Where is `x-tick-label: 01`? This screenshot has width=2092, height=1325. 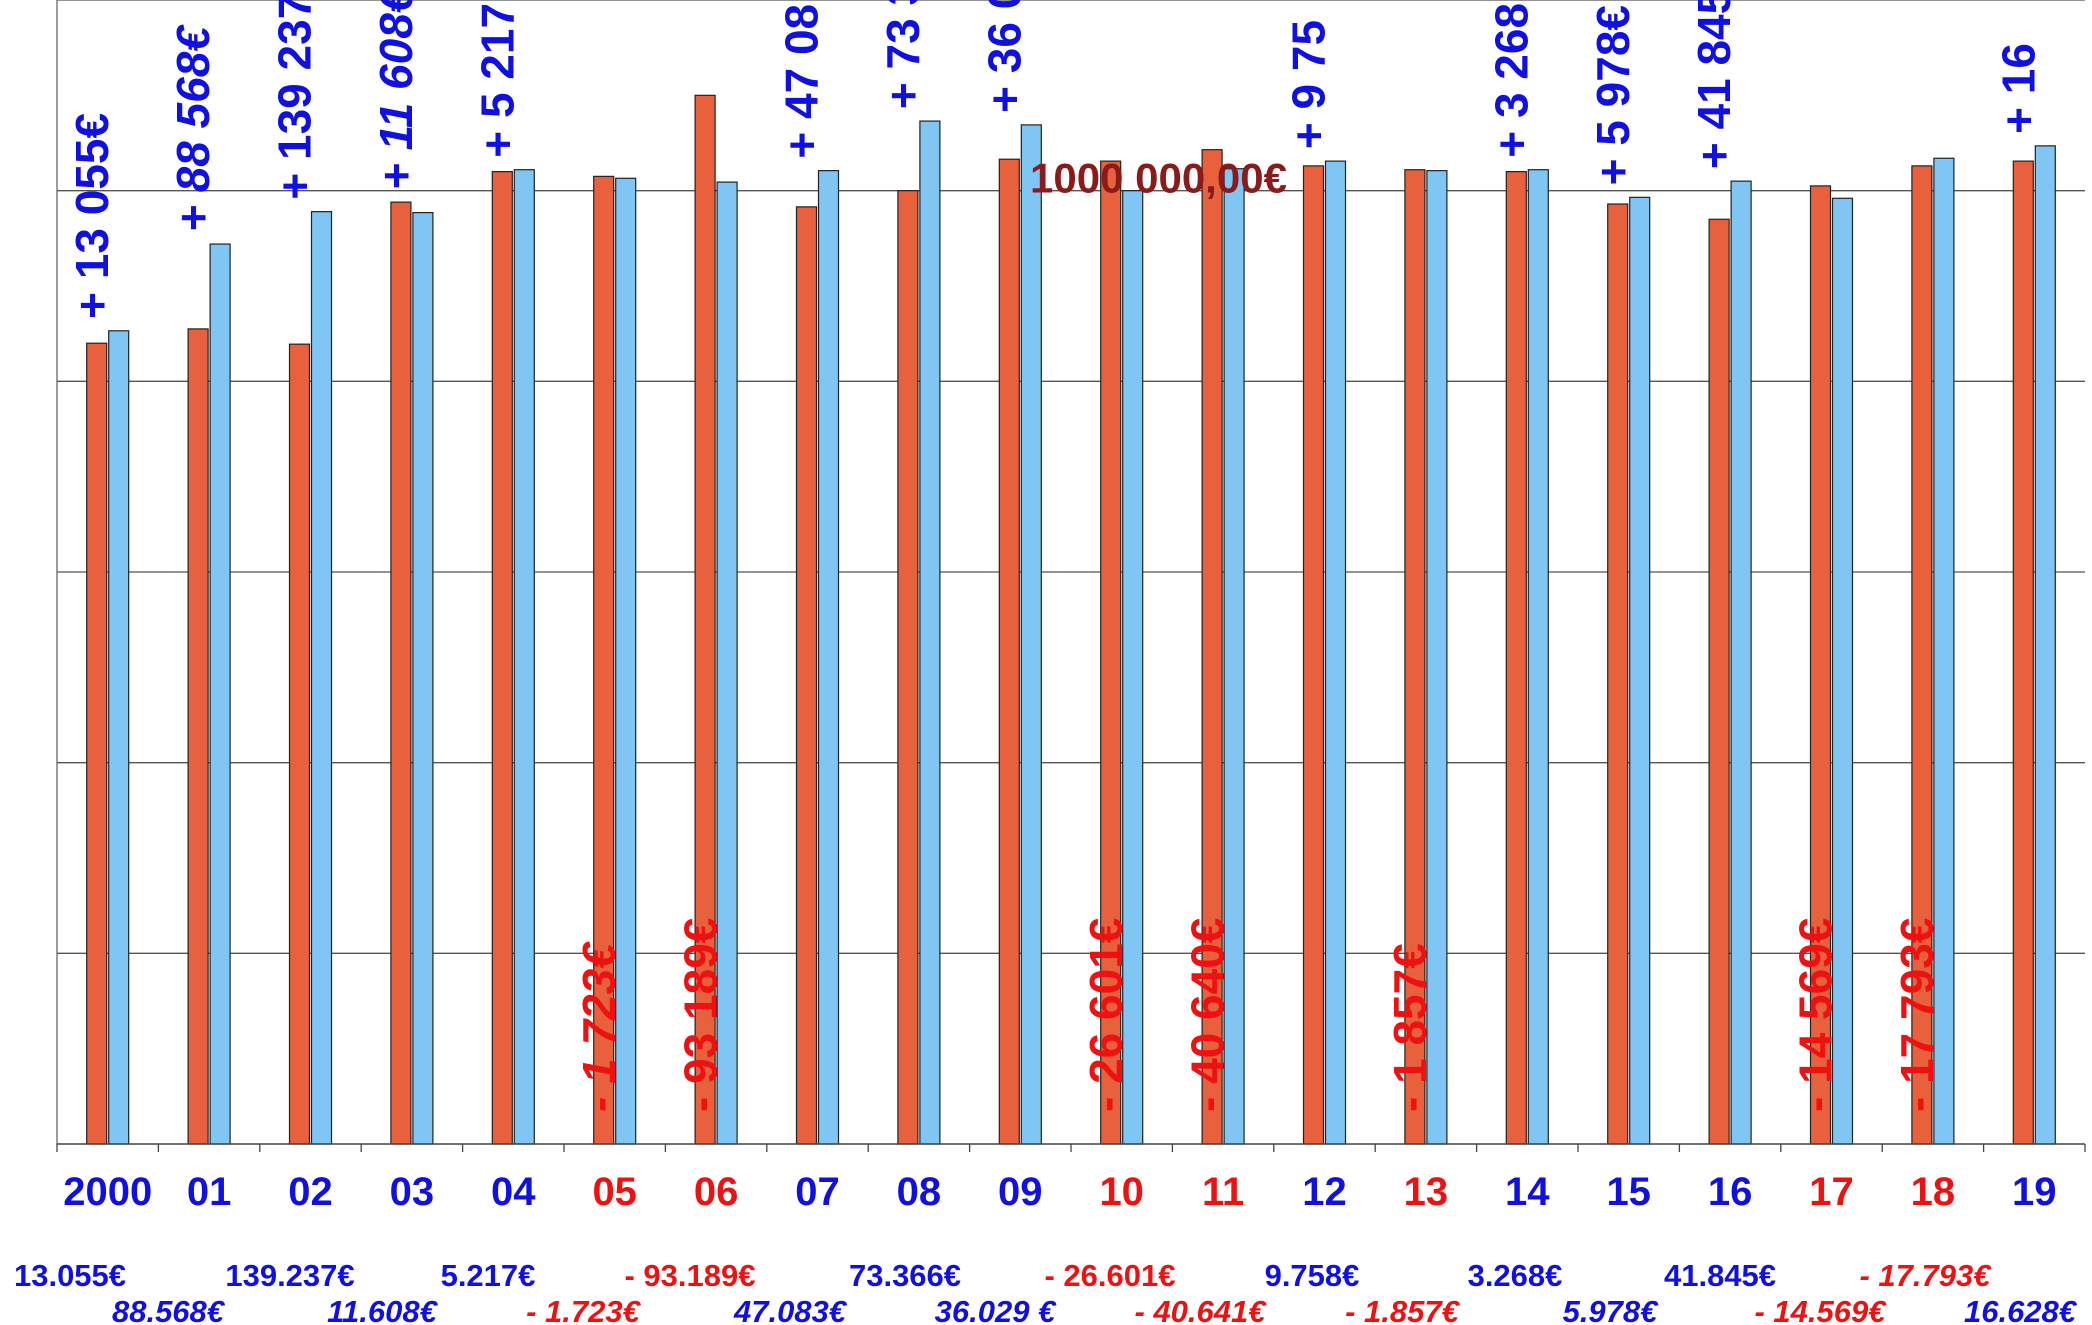 x-tick-label: 01 is located at coordinates (209, 1192).